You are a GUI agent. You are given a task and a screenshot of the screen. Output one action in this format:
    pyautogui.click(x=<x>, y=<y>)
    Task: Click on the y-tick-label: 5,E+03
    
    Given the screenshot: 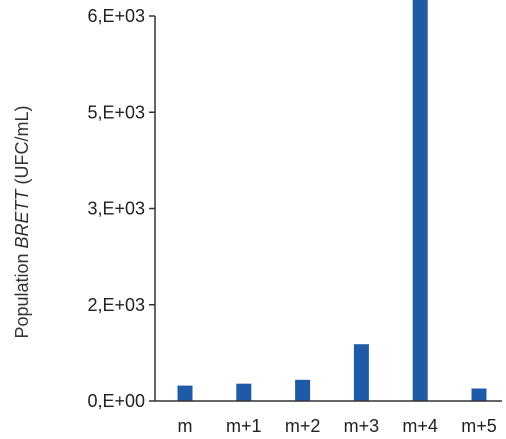 What is the action you would take?
    pyautogui.click(x=116, y=112)
    